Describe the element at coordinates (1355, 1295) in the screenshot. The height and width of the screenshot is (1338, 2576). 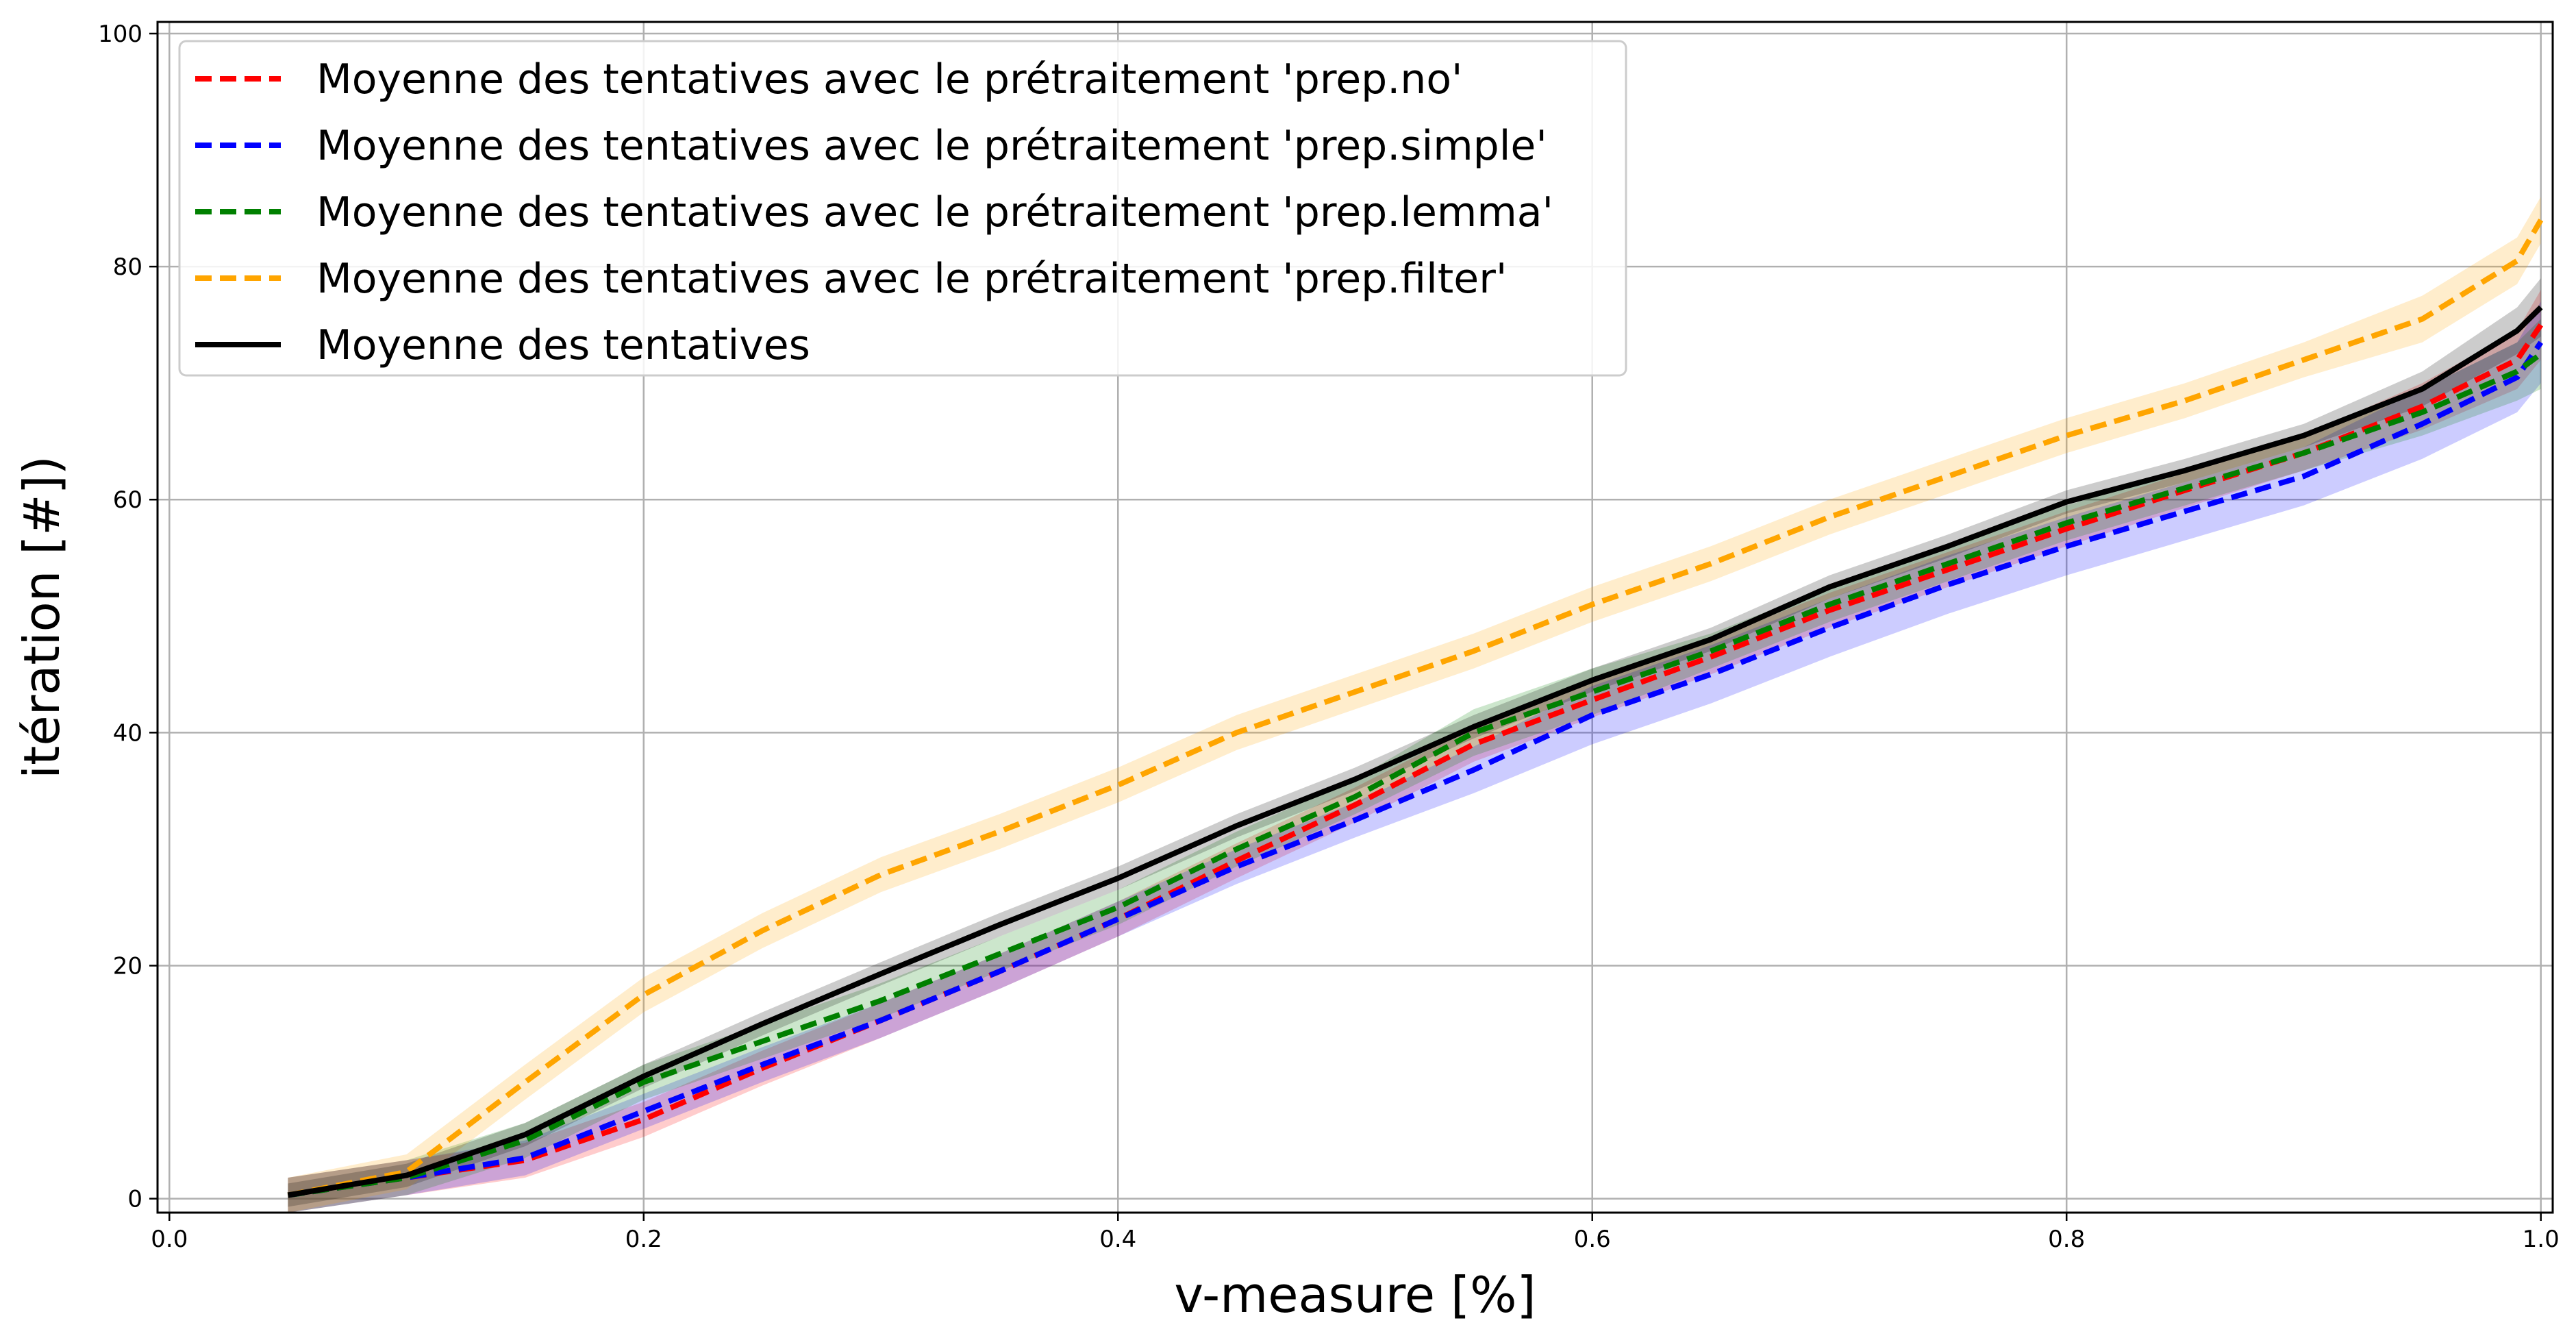
I see `x-axis-label: v-measure [%]` at that location.